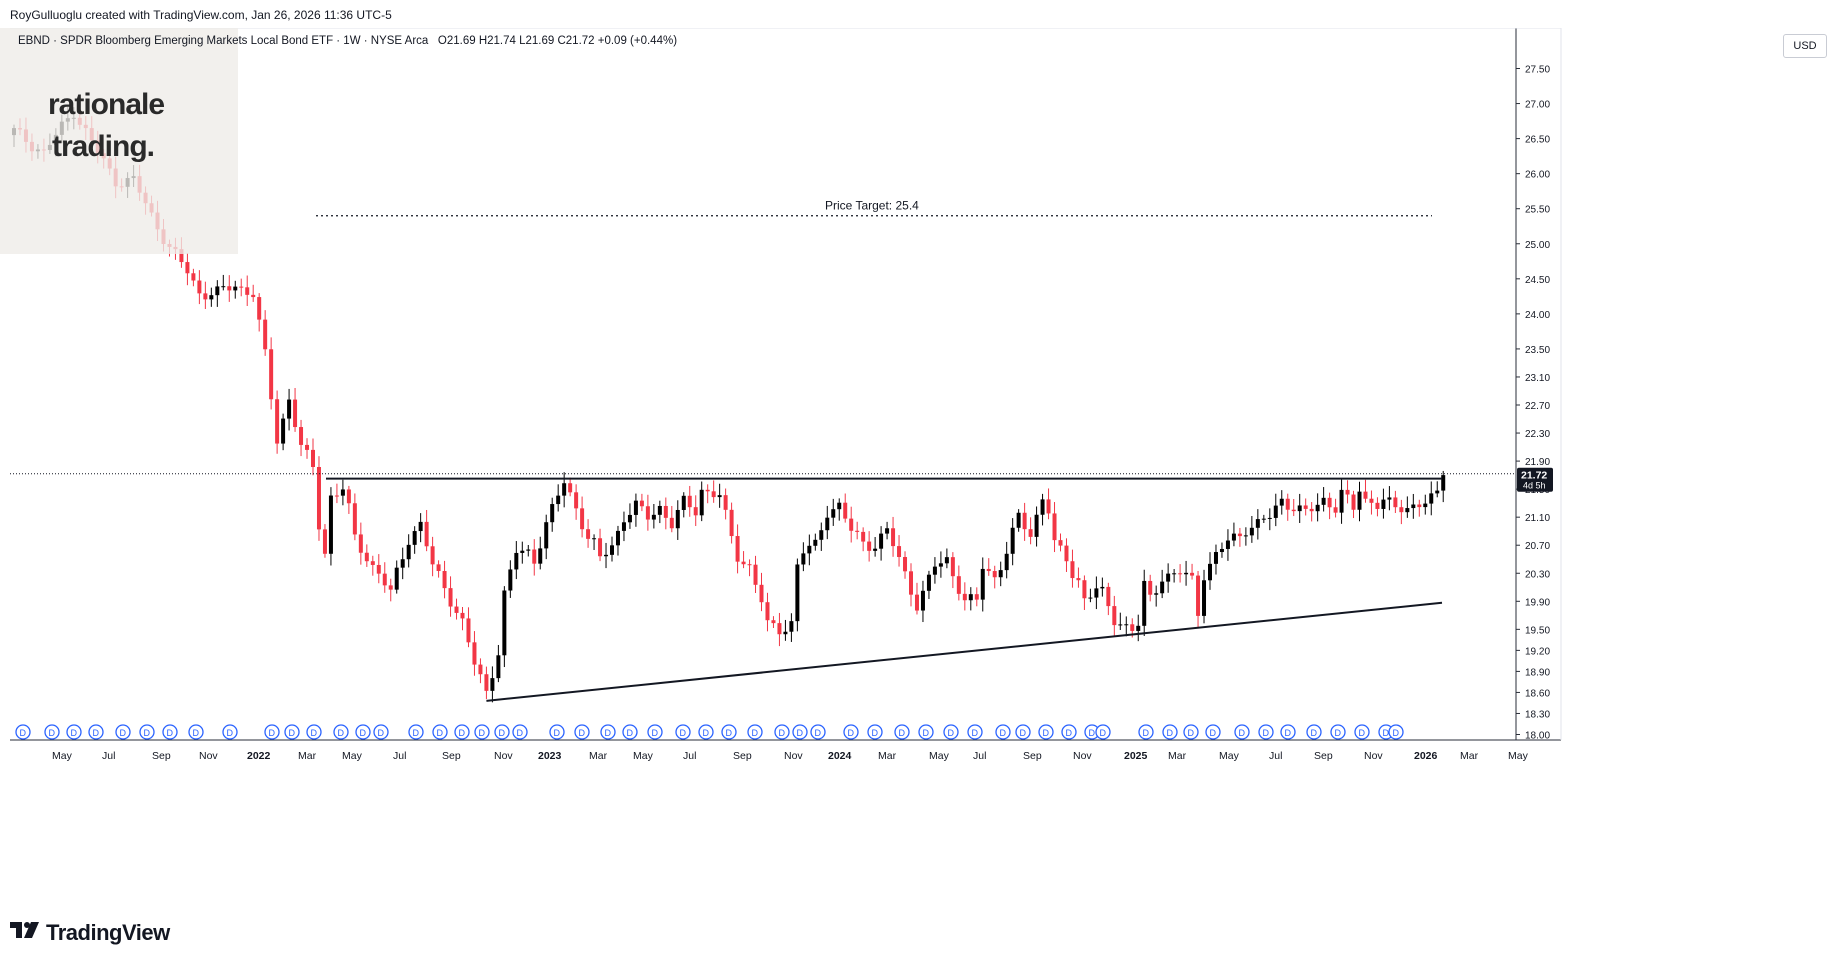  Describe the element at coordinates (1537, 630) in the screenshot. I see `y-tick-label: 19.50` at that location.